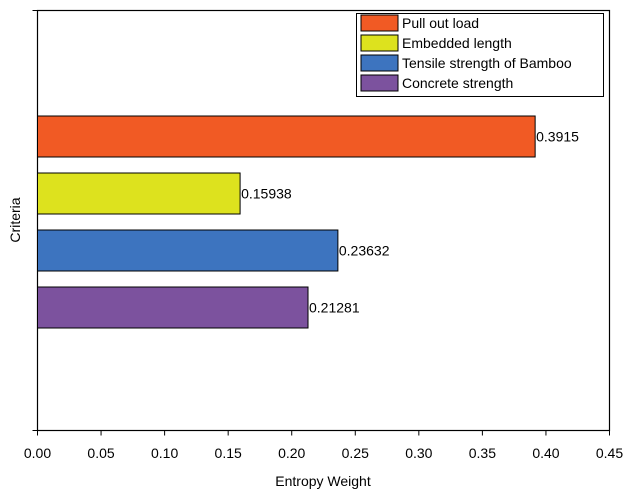 The height and width of the screenshot is (491, 627). I want to click on x-tick-label: 0.40, so click(545, 453).